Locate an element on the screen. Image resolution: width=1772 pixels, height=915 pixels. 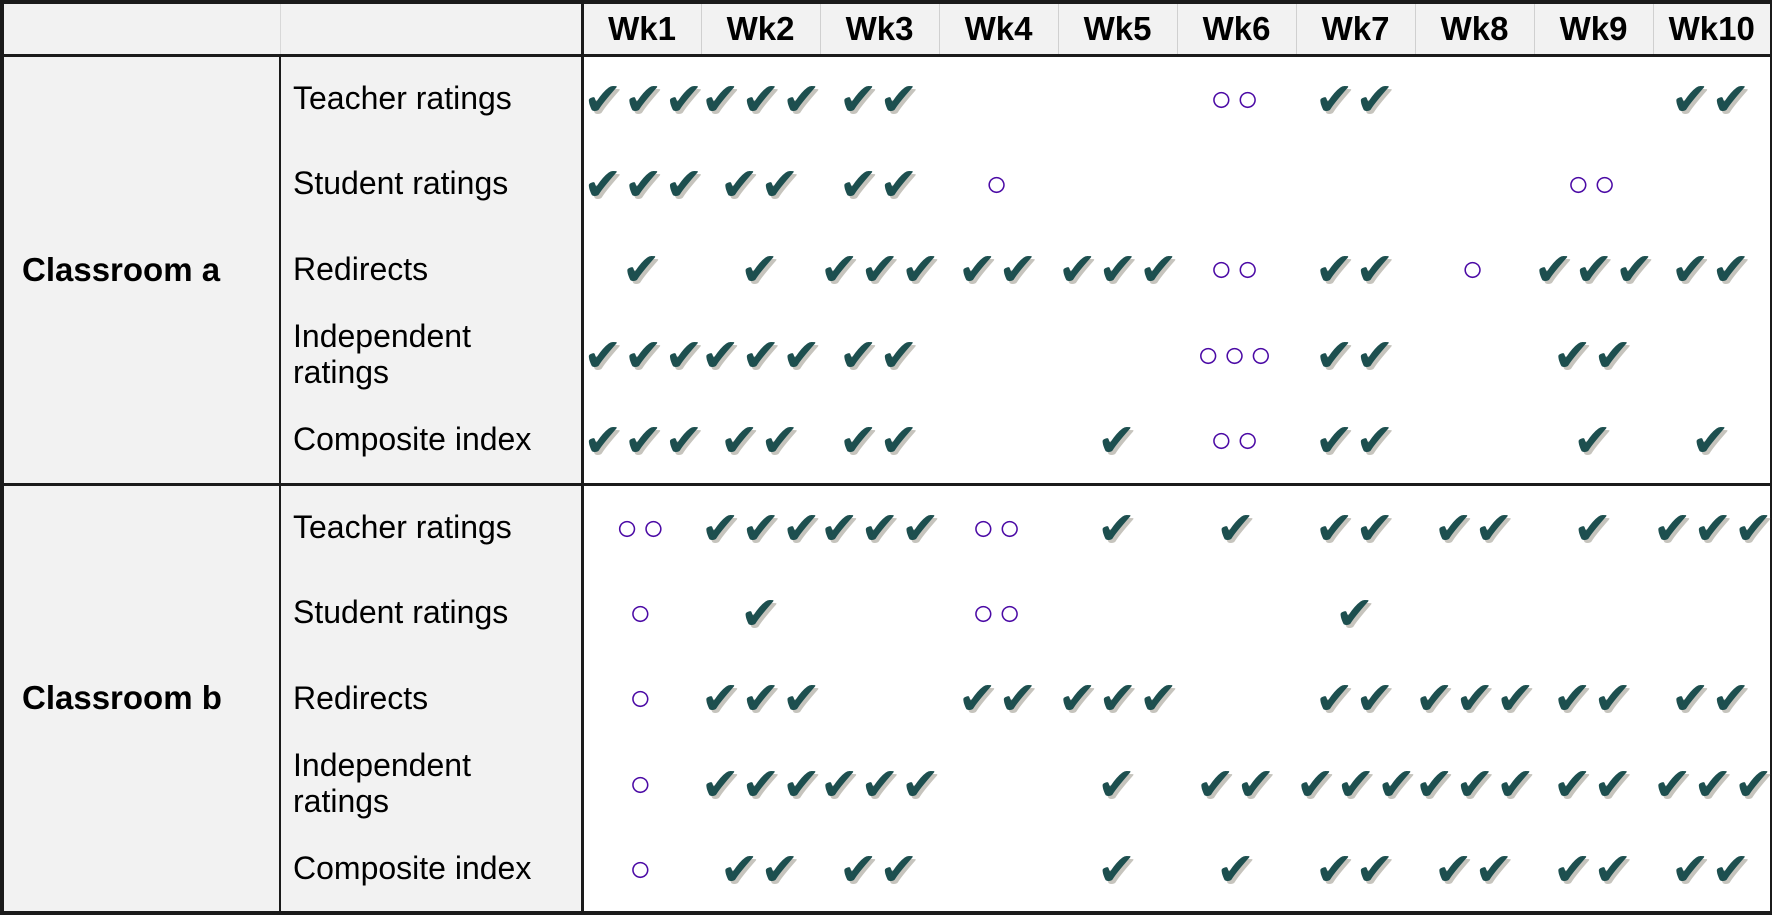
cell-classroom-a-redirects-wk6: ○○ is located at coordinates (1236, 269).